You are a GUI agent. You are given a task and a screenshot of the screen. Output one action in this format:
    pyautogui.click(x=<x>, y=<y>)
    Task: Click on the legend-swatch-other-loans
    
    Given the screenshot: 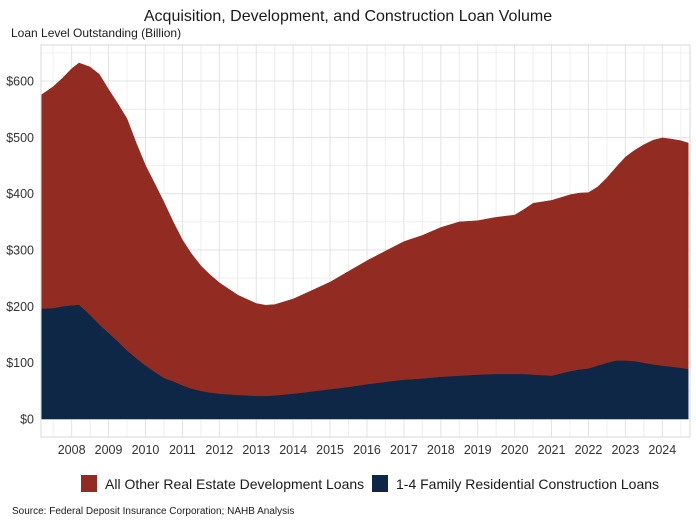 What is the action you would take?
    pyautogui.click(x=89, y=483)
    